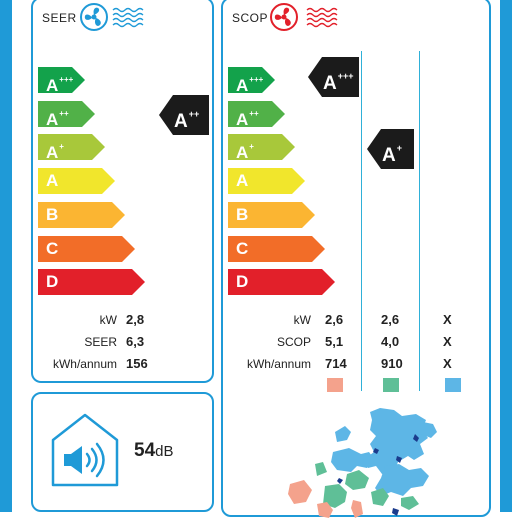 The width and height of the screenshot is (512, 519). Describe the element at coordinates (453, 385) in the screenshot. I see `climate-zone-swatch-cold` at that location.